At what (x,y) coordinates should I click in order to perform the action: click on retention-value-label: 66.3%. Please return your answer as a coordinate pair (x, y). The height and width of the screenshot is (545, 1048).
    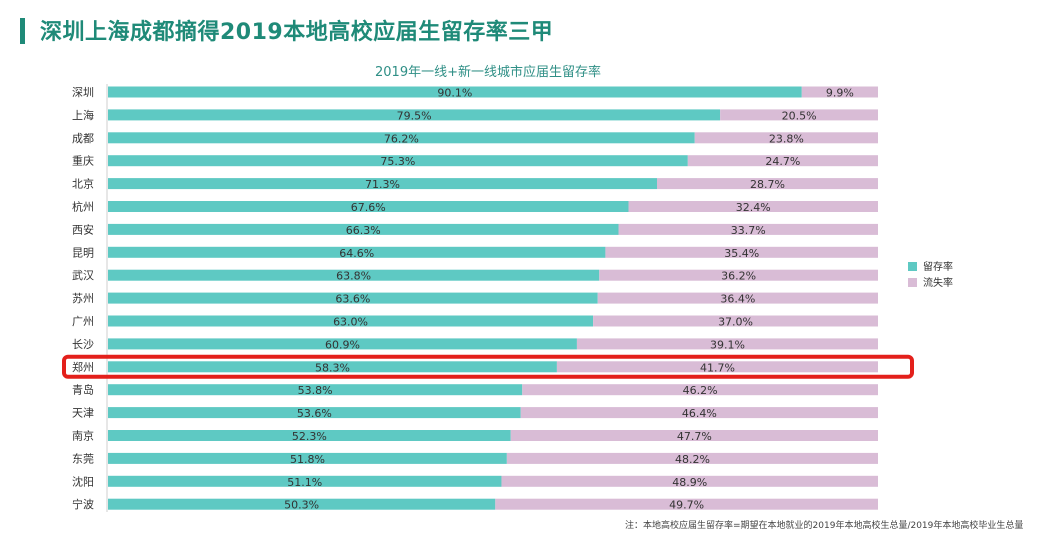
    Looking at the image, I should click on (363, 230).